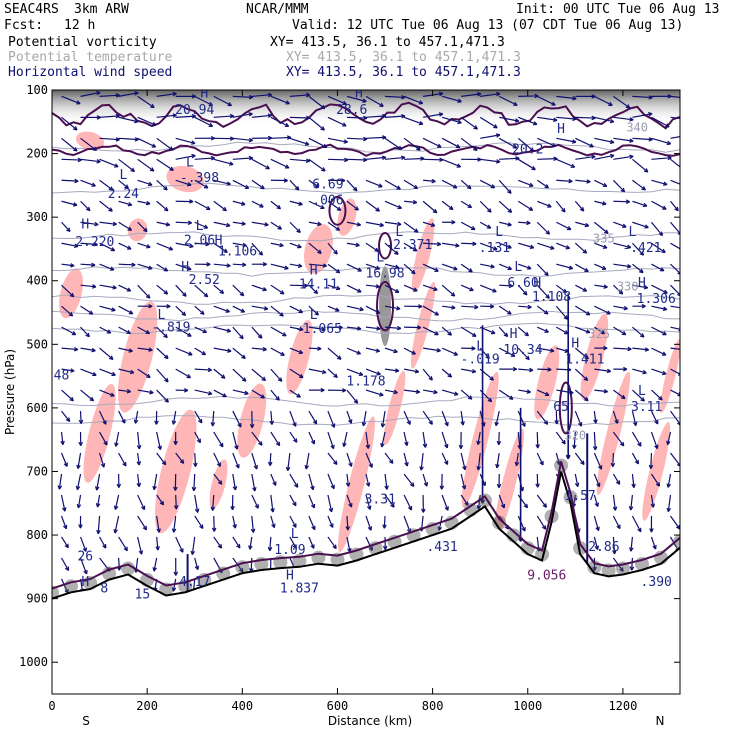  What do you see at coordinates (618, 9) in the screenshot?
I see `init-time: Init: 00 UTC Tue 06 Aug 13` at bounding box center [618, 9].